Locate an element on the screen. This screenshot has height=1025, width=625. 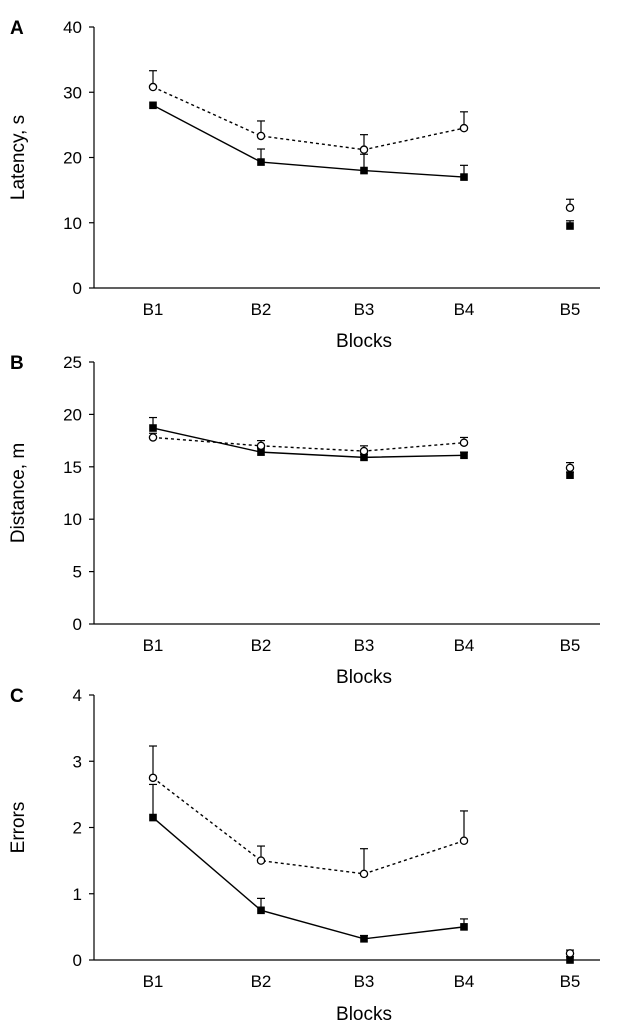
series-filled-square is located at coordinates (361, 165).